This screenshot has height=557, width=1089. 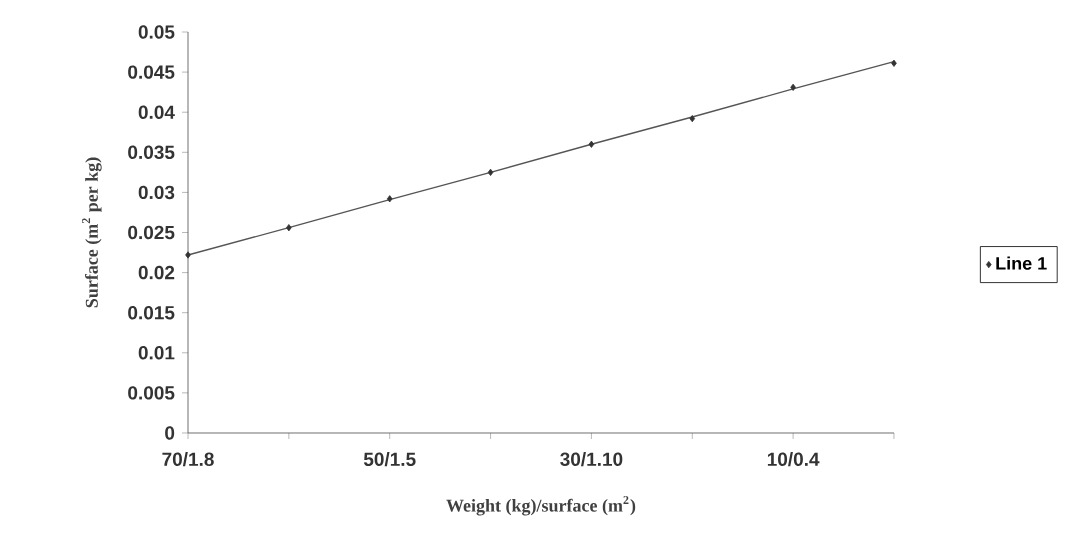 I want to click on y-tick-label: 0.015, so click(x=151, y=312).